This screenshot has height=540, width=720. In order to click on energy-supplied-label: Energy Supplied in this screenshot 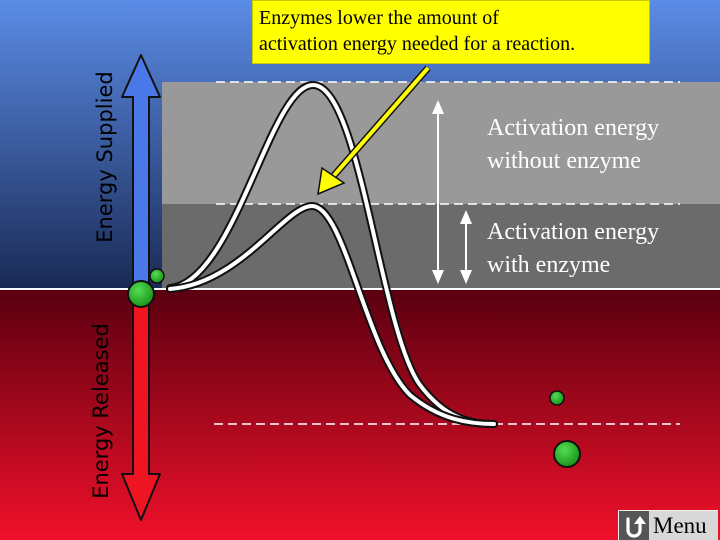, I will do `click(105, 157)`.